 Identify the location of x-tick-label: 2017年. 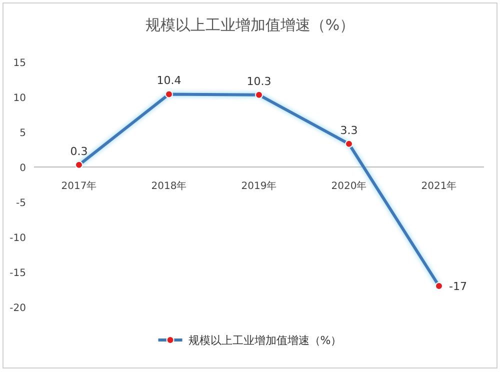
(79, 186).